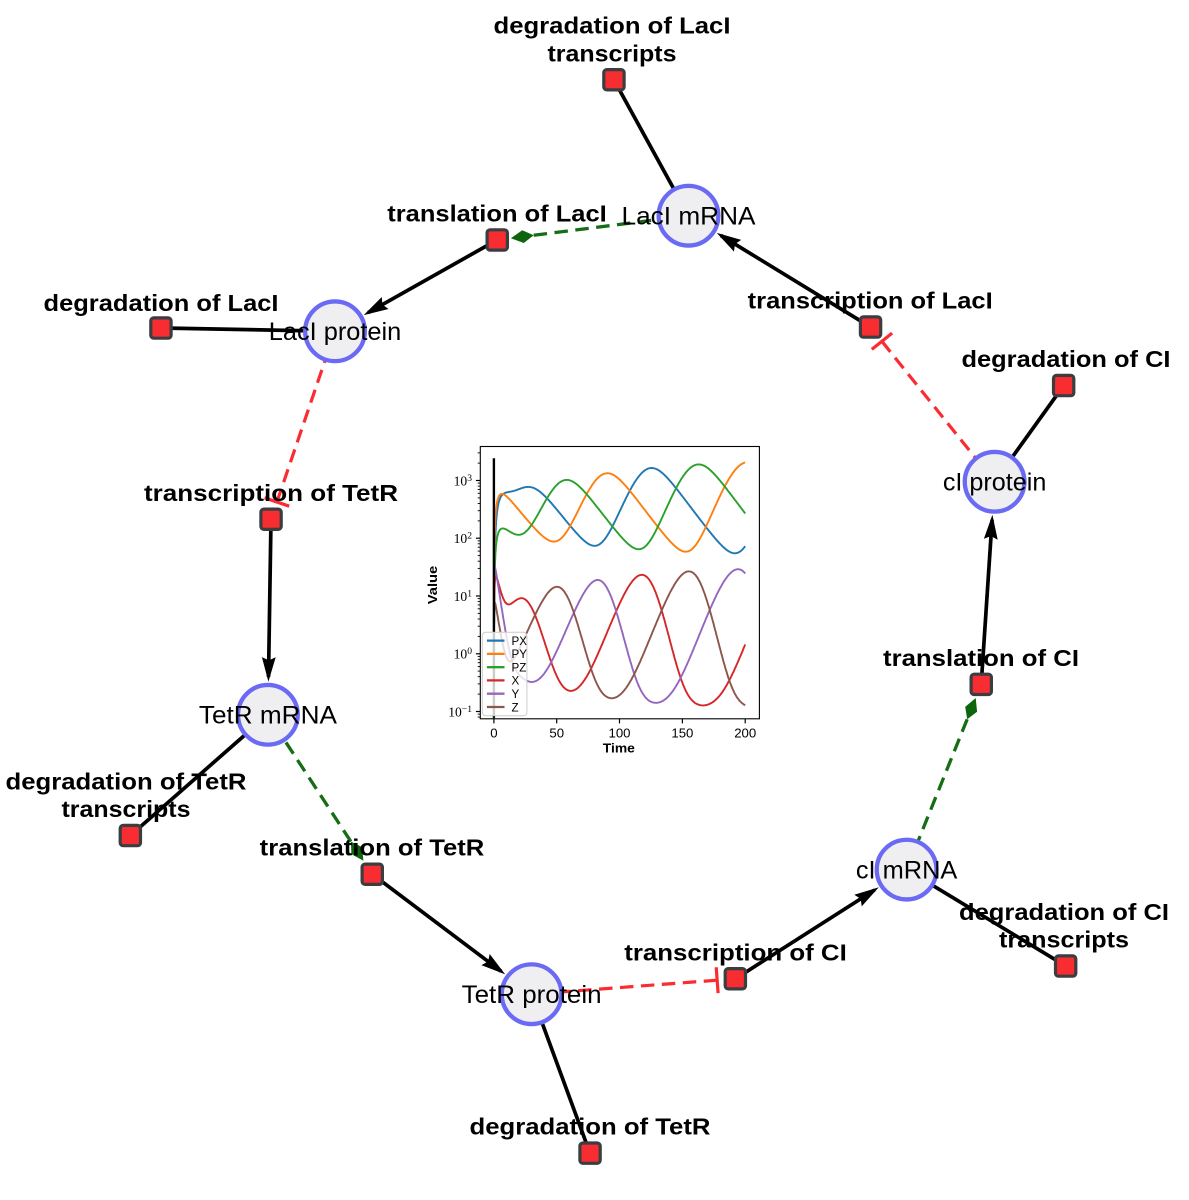 The image size is (1189, 1200). I want to click on svg-text: translation of TetR, so click(372, 848).